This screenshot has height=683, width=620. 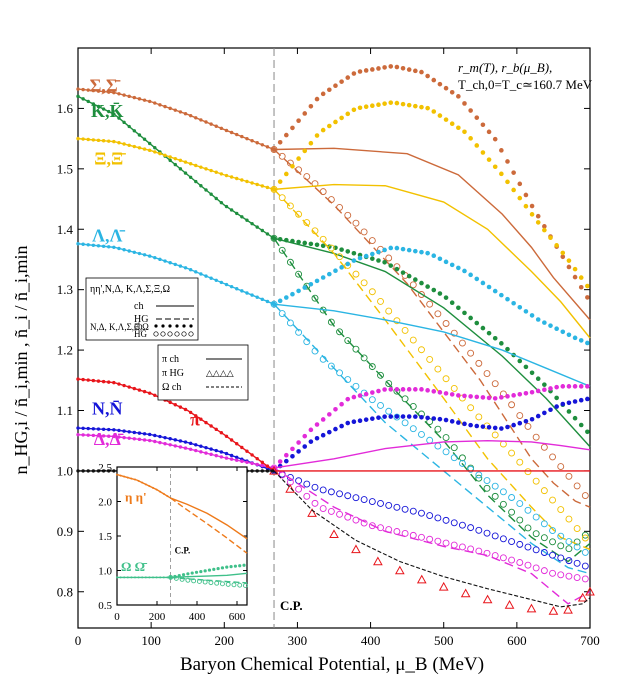 I want to click on legend-group2-names: N,Δ, K,Λ,Σ,Ξ,Ω, so click(x=119, y=327).